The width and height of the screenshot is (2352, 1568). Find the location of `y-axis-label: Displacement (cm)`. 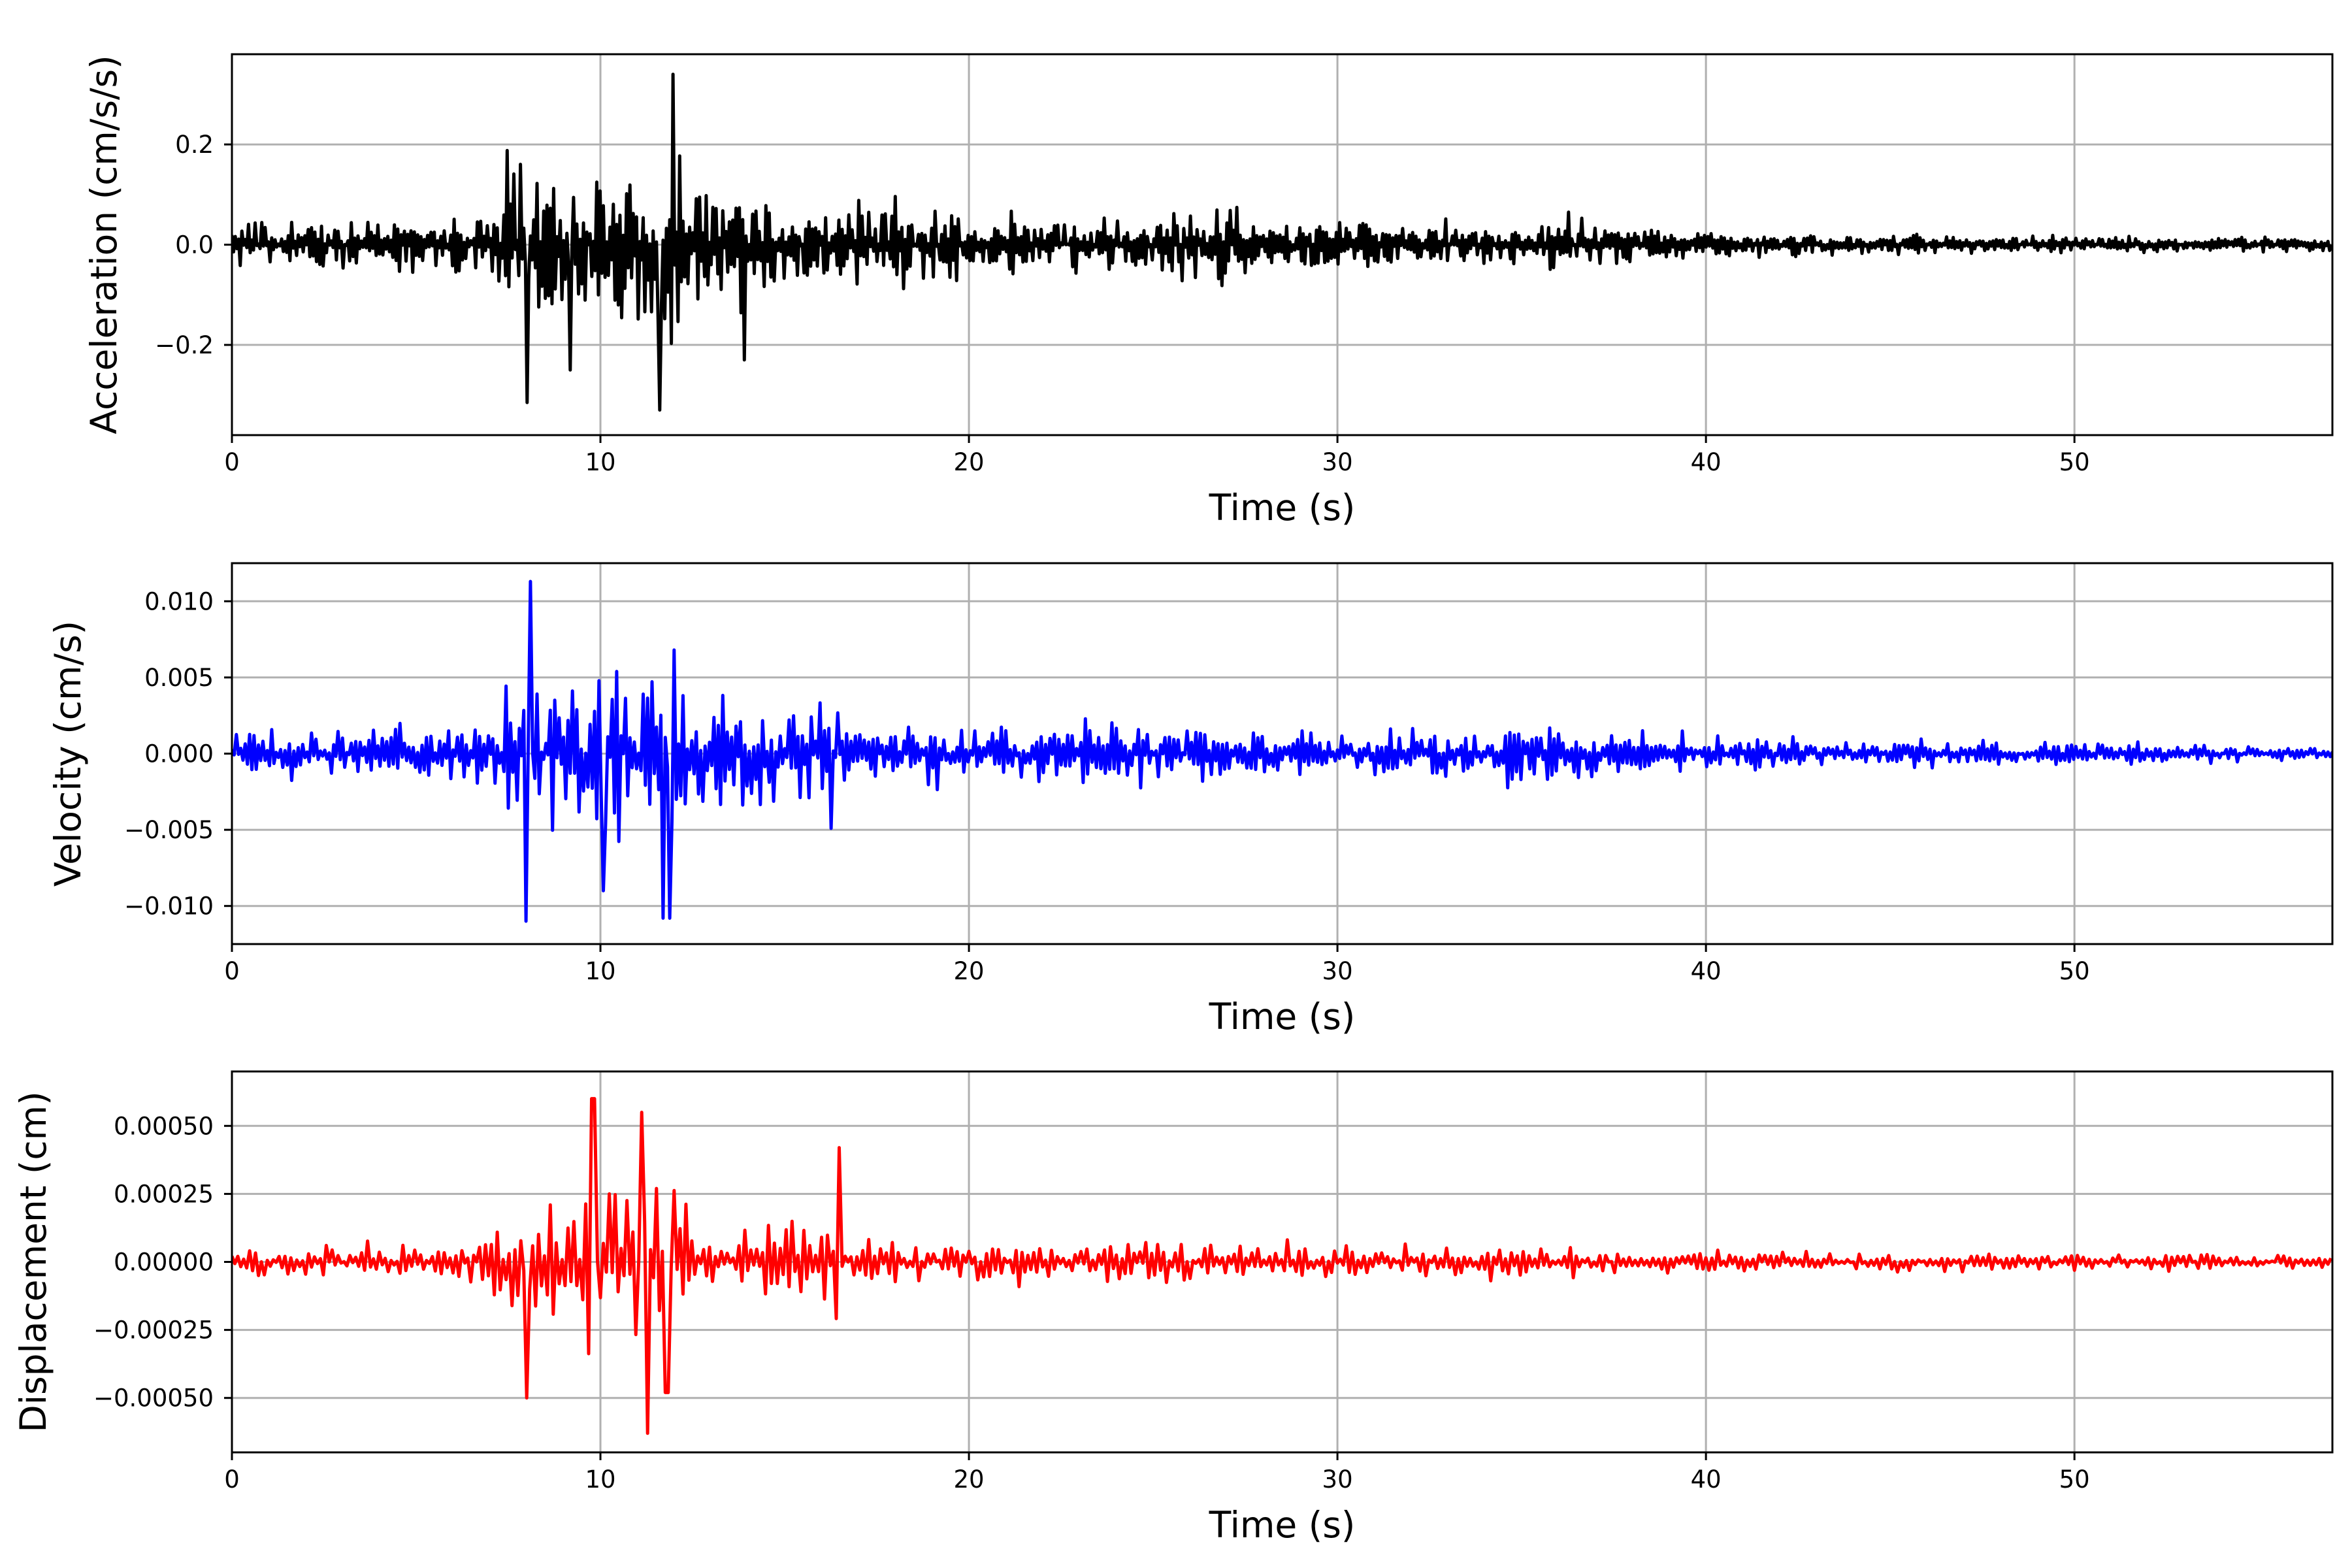

y-axis-label: Displacement (cm) is located at coordinates (33, 1261).